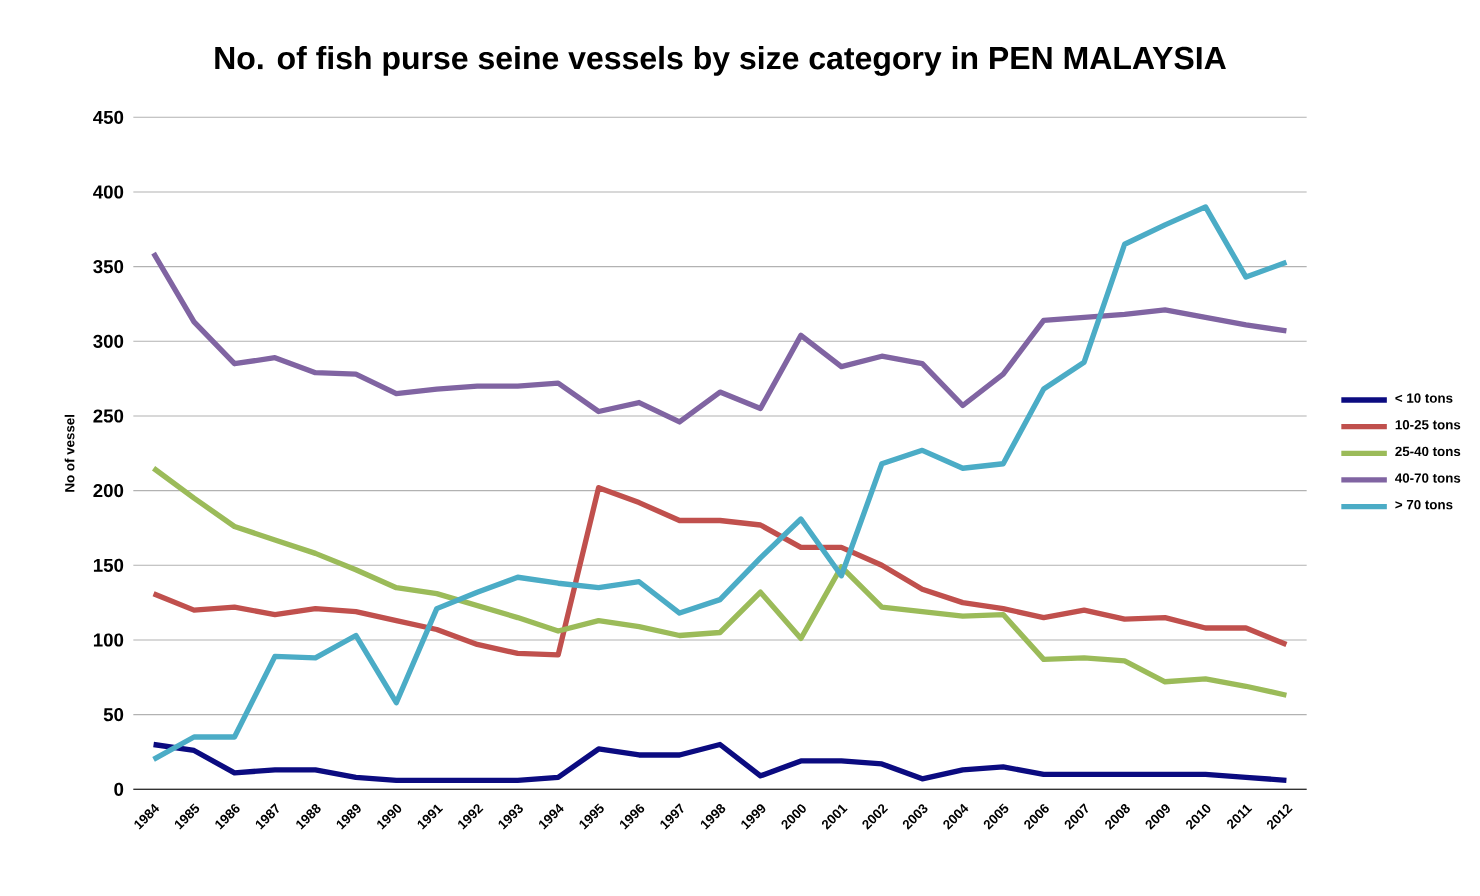  What do you see at coordinates (108, 416) in the screenshot?
I see `y-tick-label: 250` at bounding box center [108, 416].